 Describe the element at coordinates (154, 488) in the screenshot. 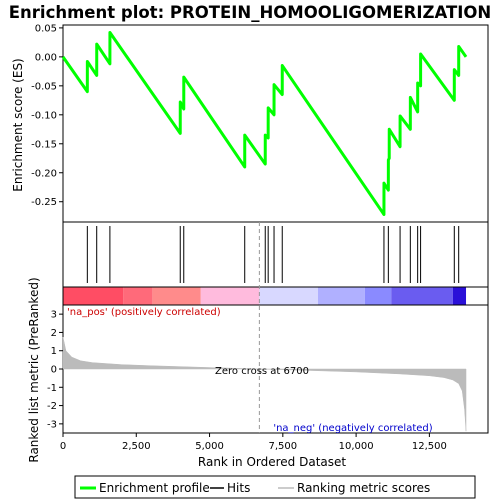

I see `legend-label-enrichment: Enrichment profile` at that location.